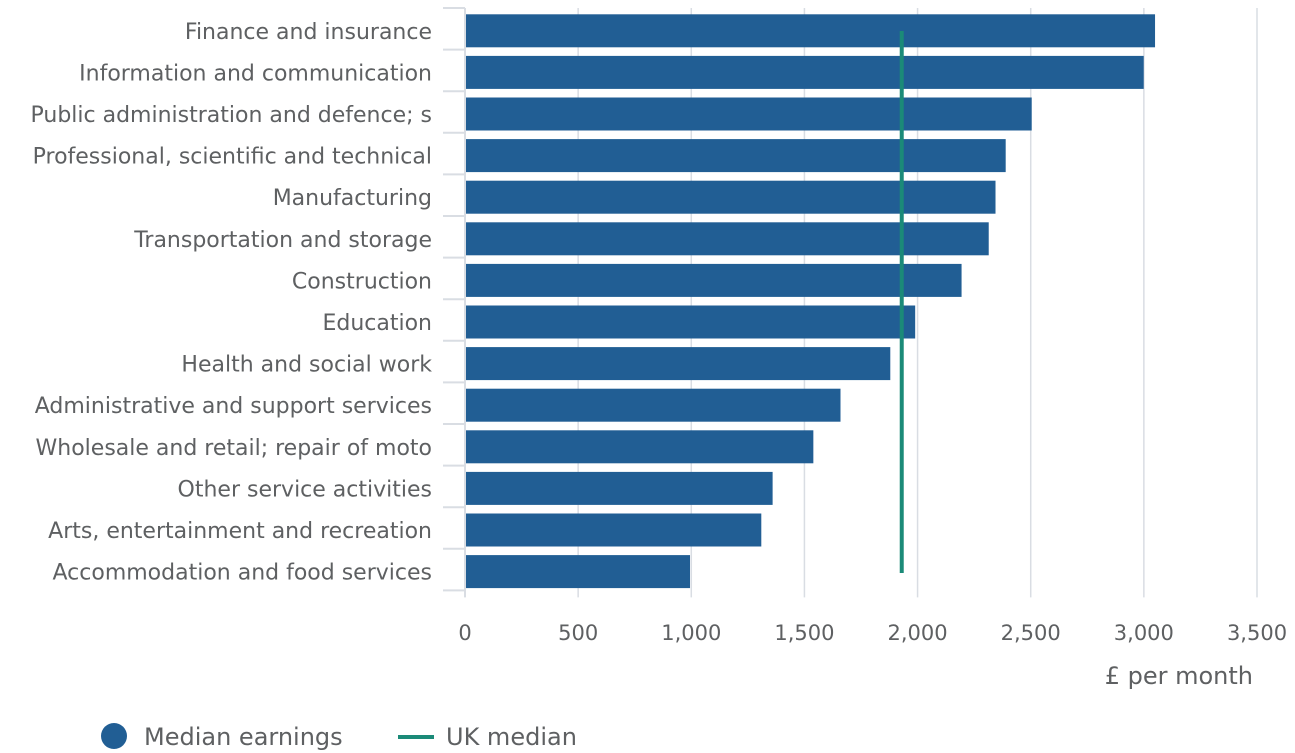  I want to click on x-tick-label: 2,500, so click(1031, 633).